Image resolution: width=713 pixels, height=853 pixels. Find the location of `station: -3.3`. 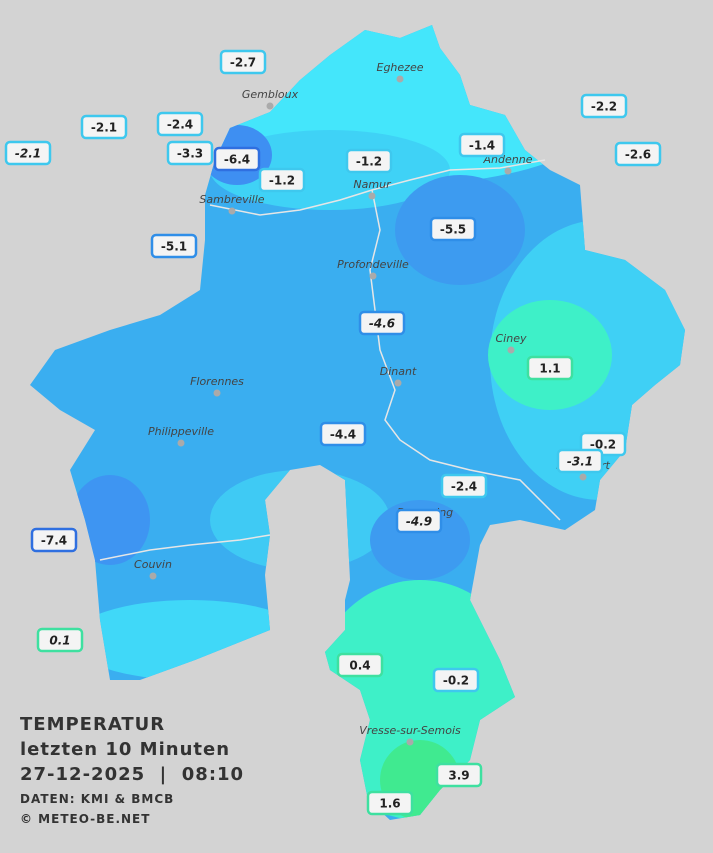

station: -3.3 is located at coordinates (190, 153).